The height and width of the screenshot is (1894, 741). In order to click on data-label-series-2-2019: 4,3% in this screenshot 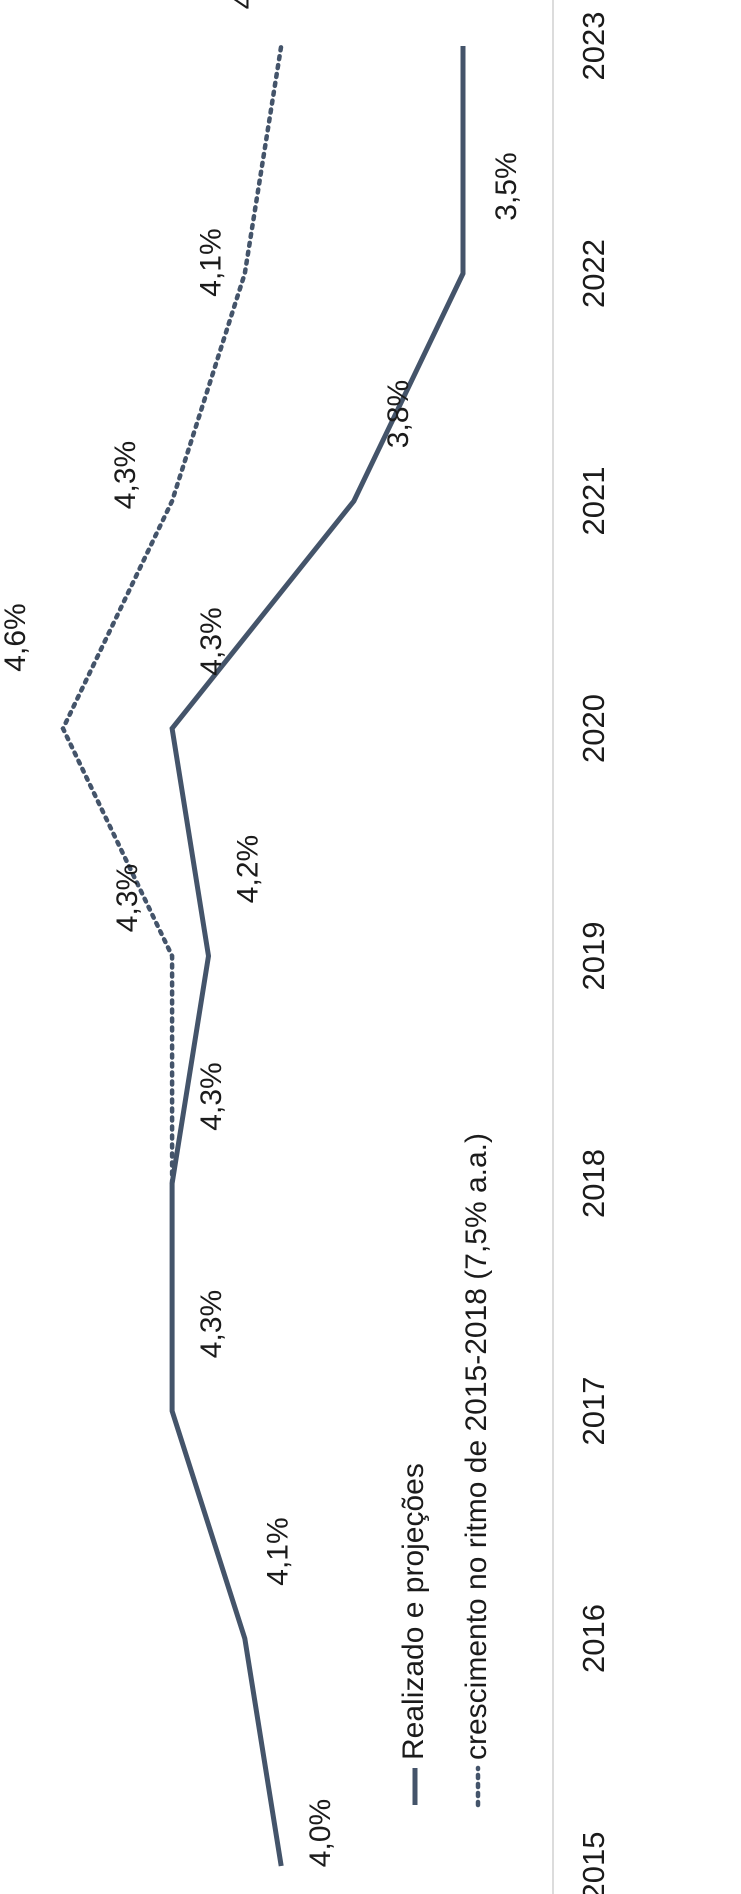, I will do `click(127, 898)`.